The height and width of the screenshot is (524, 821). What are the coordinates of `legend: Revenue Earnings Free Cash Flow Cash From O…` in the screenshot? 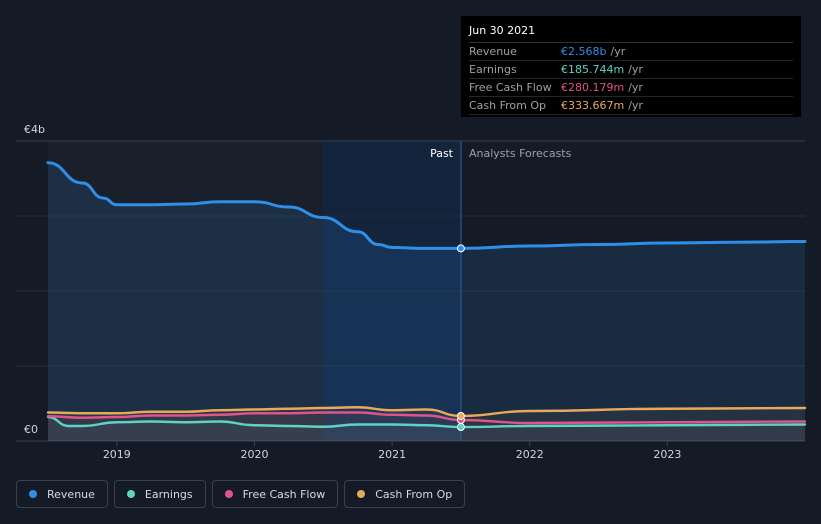 It's located at (241, 494).